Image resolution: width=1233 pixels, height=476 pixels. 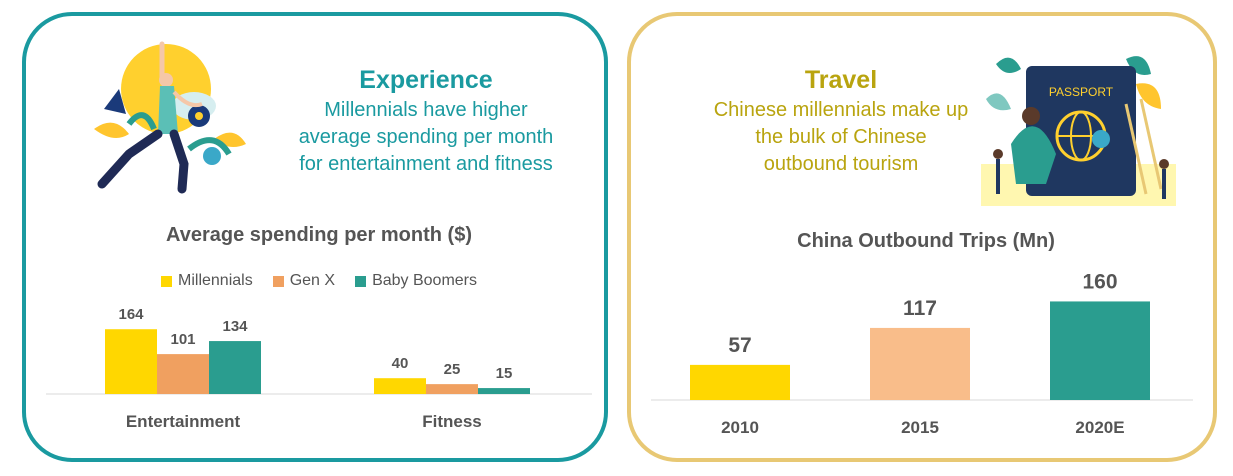 What do you see at coordinates (400, 363) in the screenshot?
I see `data-label-fitness-millennials: 40` at bounding box center [400, 363].